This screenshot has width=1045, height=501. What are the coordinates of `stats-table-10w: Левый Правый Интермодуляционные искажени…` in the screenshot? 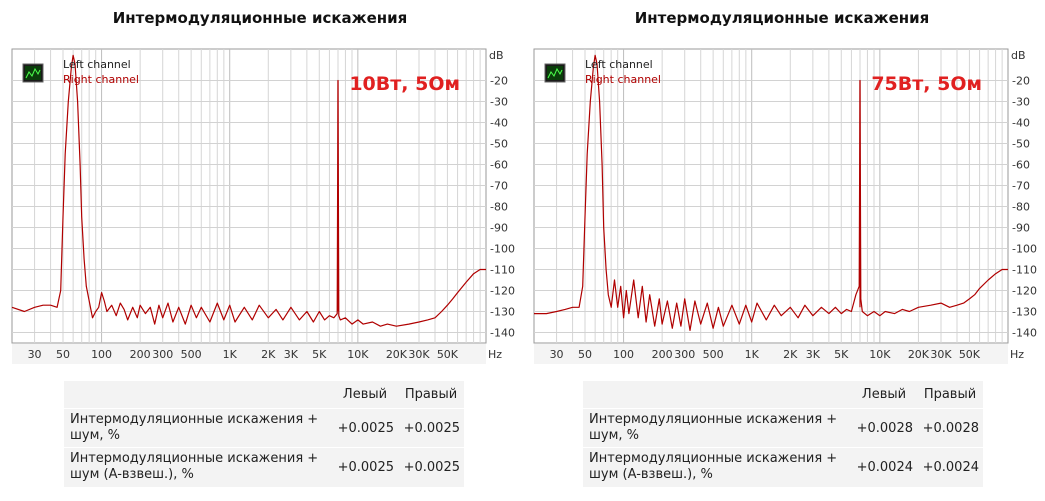 It's located at (264, 434).